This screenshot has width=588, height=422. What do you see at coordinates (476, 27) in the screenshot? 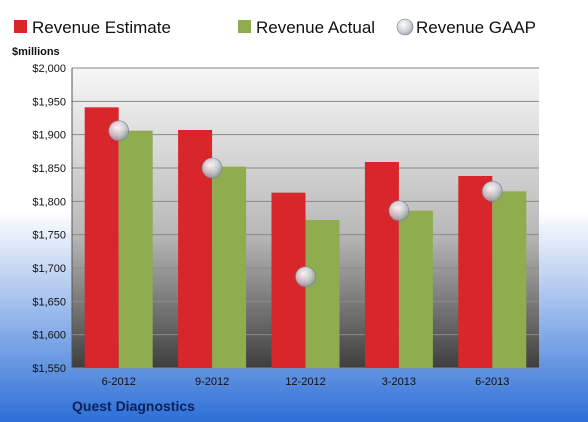
I see `legend-label: Revenue GAAP` at bounding box center [476, 27].